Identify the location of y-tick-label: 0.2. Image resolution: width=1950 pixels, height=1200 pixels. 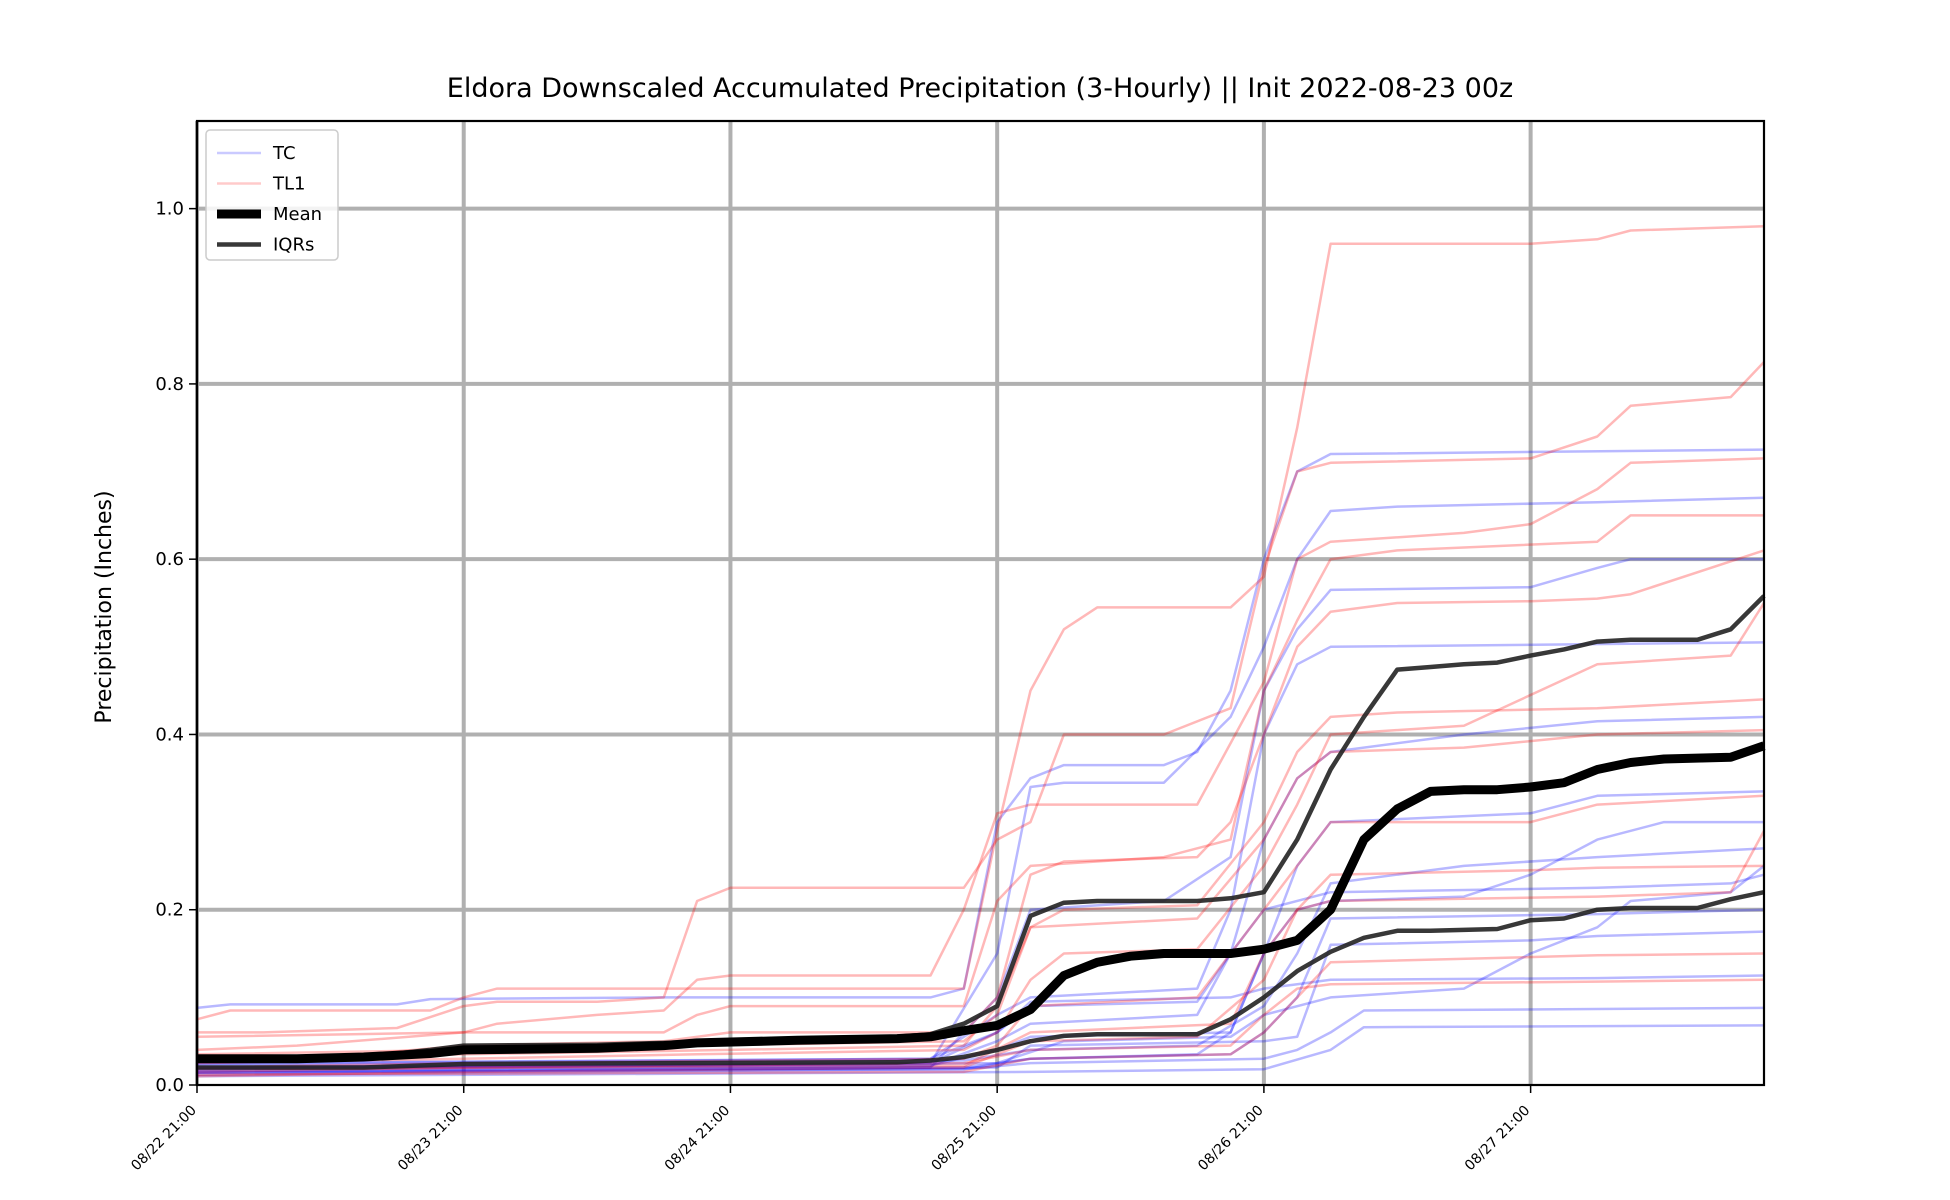
(169, 910).